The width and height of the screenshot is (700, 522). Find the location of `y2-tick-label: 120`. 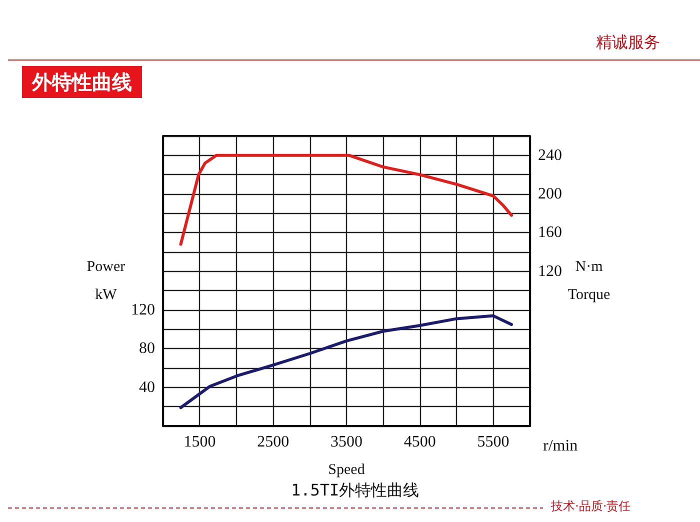

y2-tick-label: 120 is located at coordinates (550, 271).